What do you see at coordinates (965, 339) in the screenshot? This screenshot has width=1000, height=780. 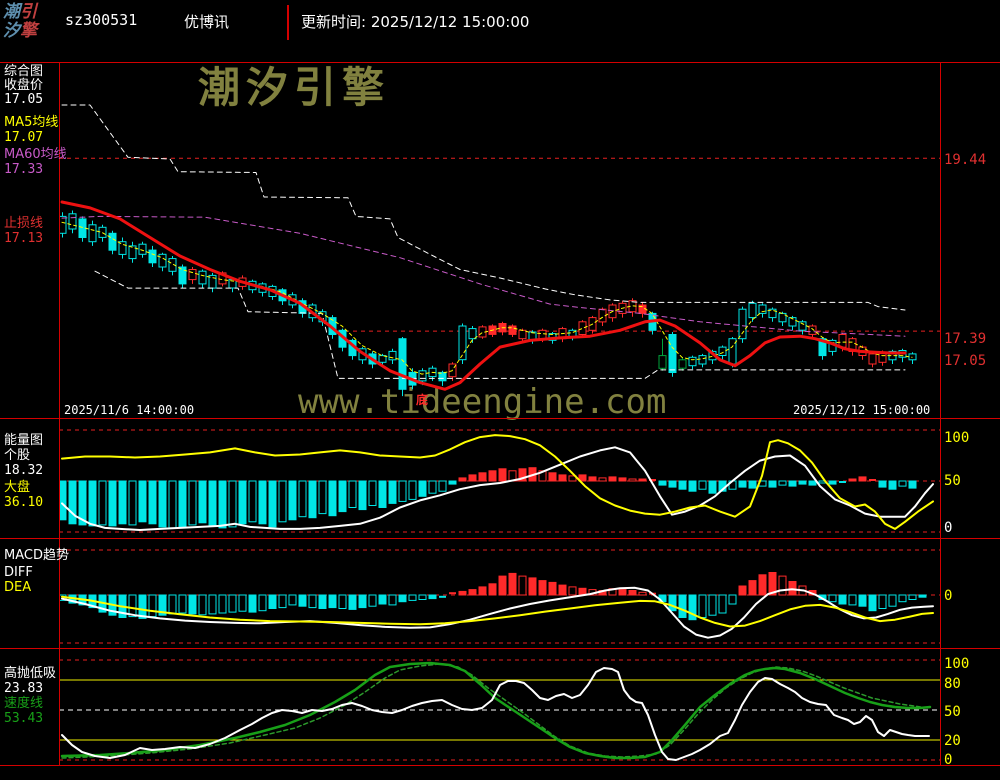 I see `main-axis-17-39: 17.39` at bounding box center [965, 339].